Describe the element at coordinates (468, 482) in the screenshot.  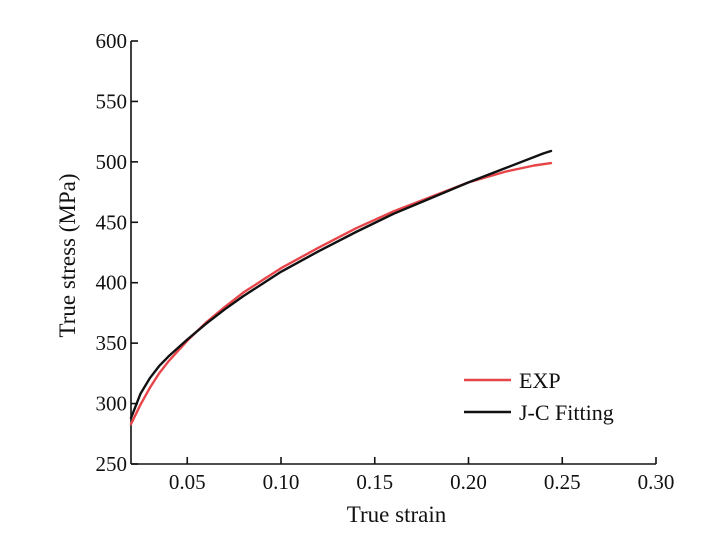
I see `x-tick-label: 0.20` at that location.